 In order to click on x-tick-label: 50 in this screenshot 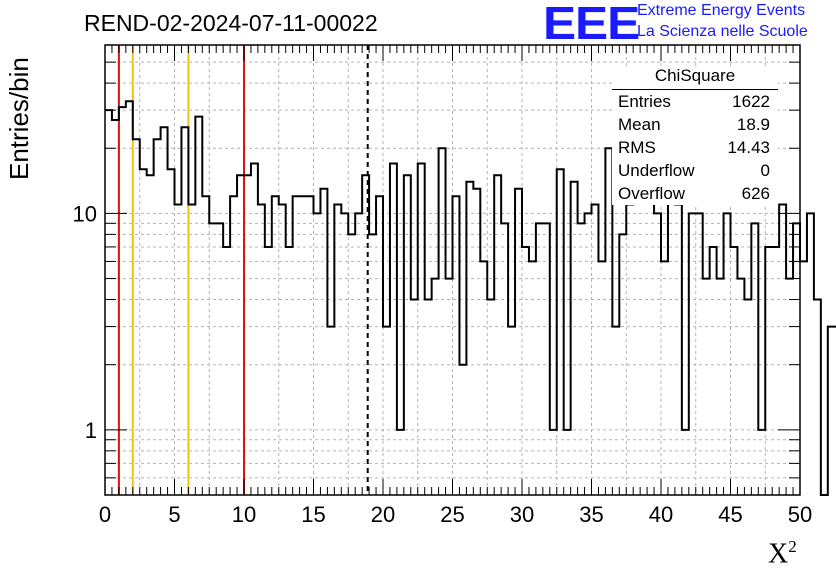, I will do `click(800, 514)`.